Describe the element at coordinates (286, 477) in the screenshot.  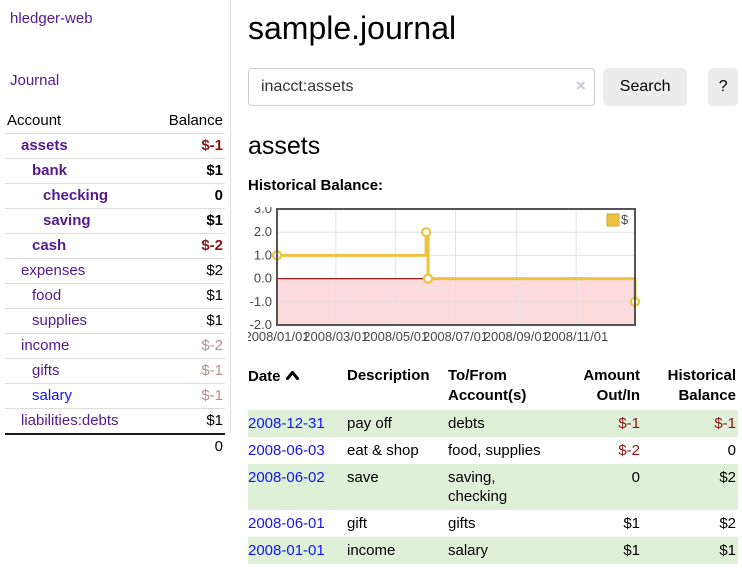
I see `transaction-date-link: 2008-06-02` at that location.